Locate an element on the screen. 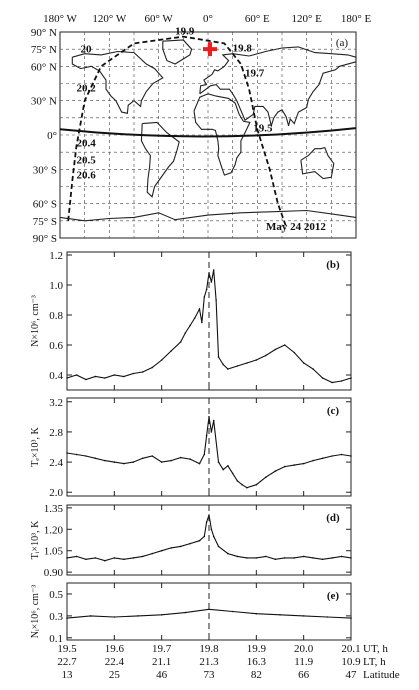 Image resolution: width=419 pixels, height=690 pixels. y-tick-label: 0.4 is located at coordinates (56, 376).